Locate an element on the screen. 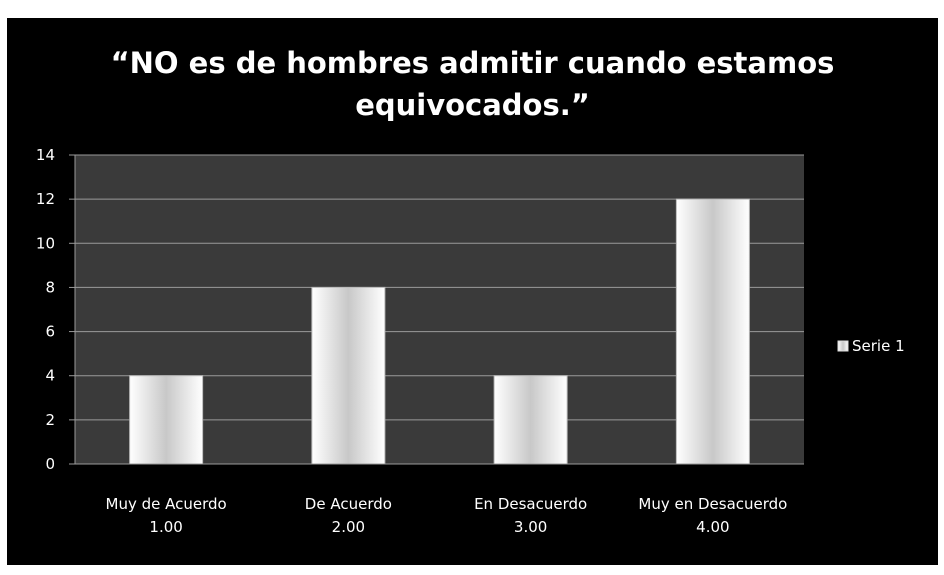 This screenshot has height=575, width=944. y-axis: 0 2 4 6 8 10 12 14 is located at coordinates (56, 309).